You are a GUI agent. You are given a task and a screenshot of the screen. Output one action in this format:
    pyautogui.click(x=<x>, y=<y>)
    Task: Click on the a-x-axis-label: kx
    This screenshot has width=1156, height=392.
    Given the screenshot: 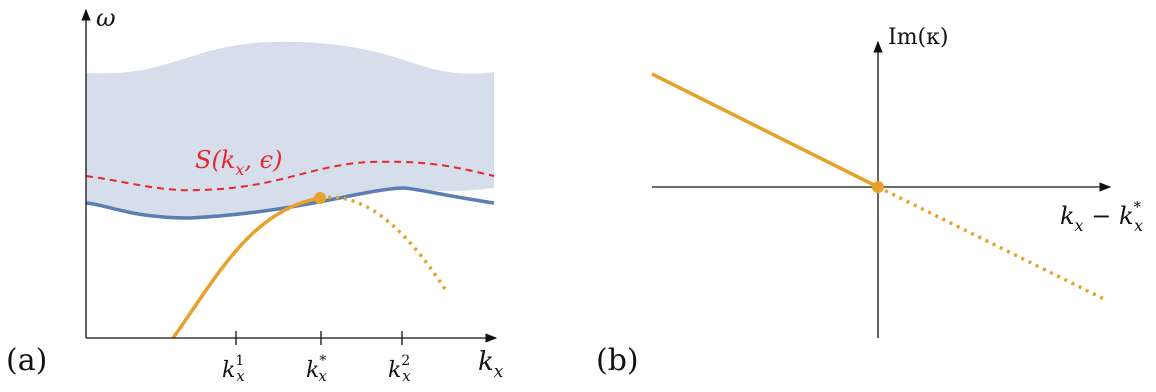 What is the action you would take?
    pyautogui.click(x=491, y=364)
    